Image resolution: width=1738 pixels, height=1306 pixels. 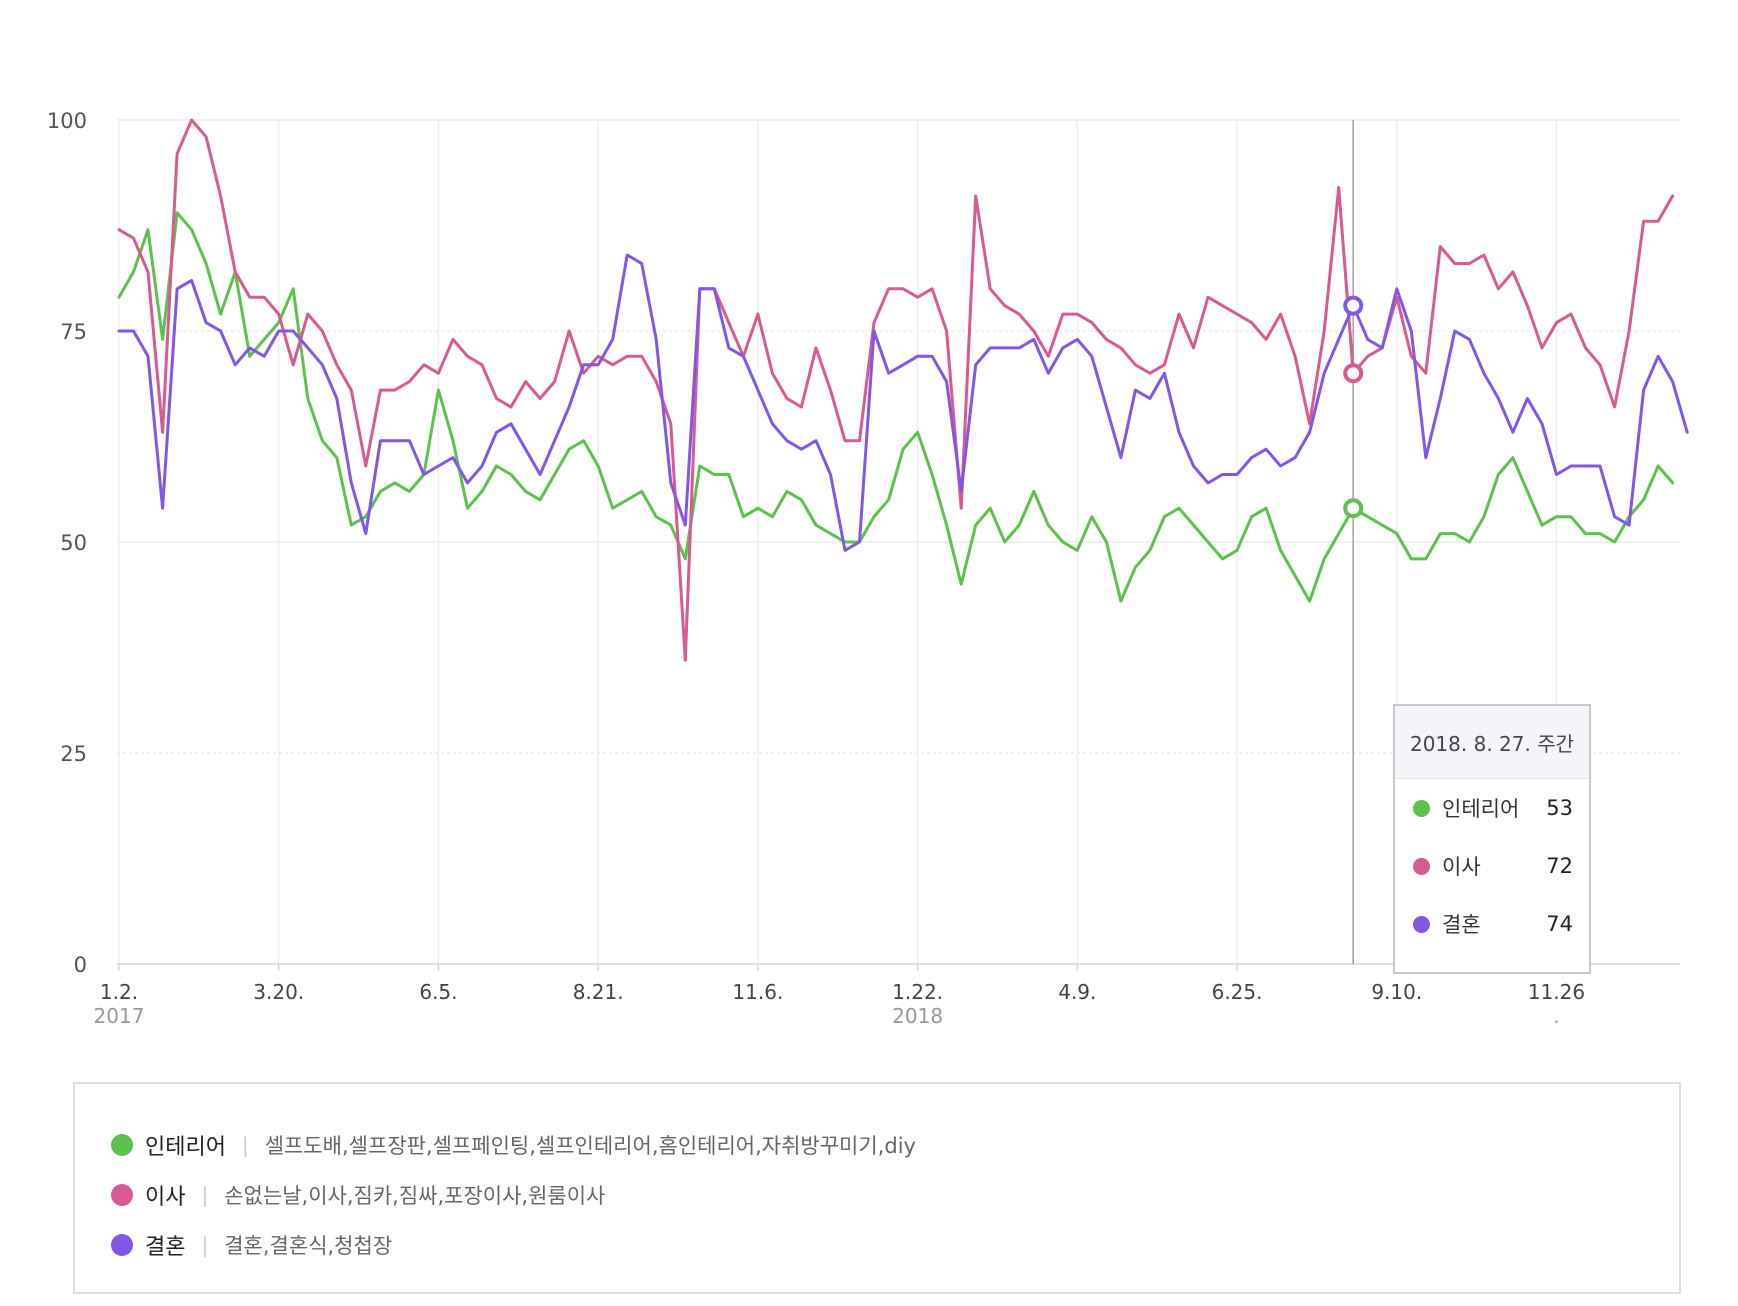 I want to click on x-tick-label: 6.5., so click(x=438, y=992).